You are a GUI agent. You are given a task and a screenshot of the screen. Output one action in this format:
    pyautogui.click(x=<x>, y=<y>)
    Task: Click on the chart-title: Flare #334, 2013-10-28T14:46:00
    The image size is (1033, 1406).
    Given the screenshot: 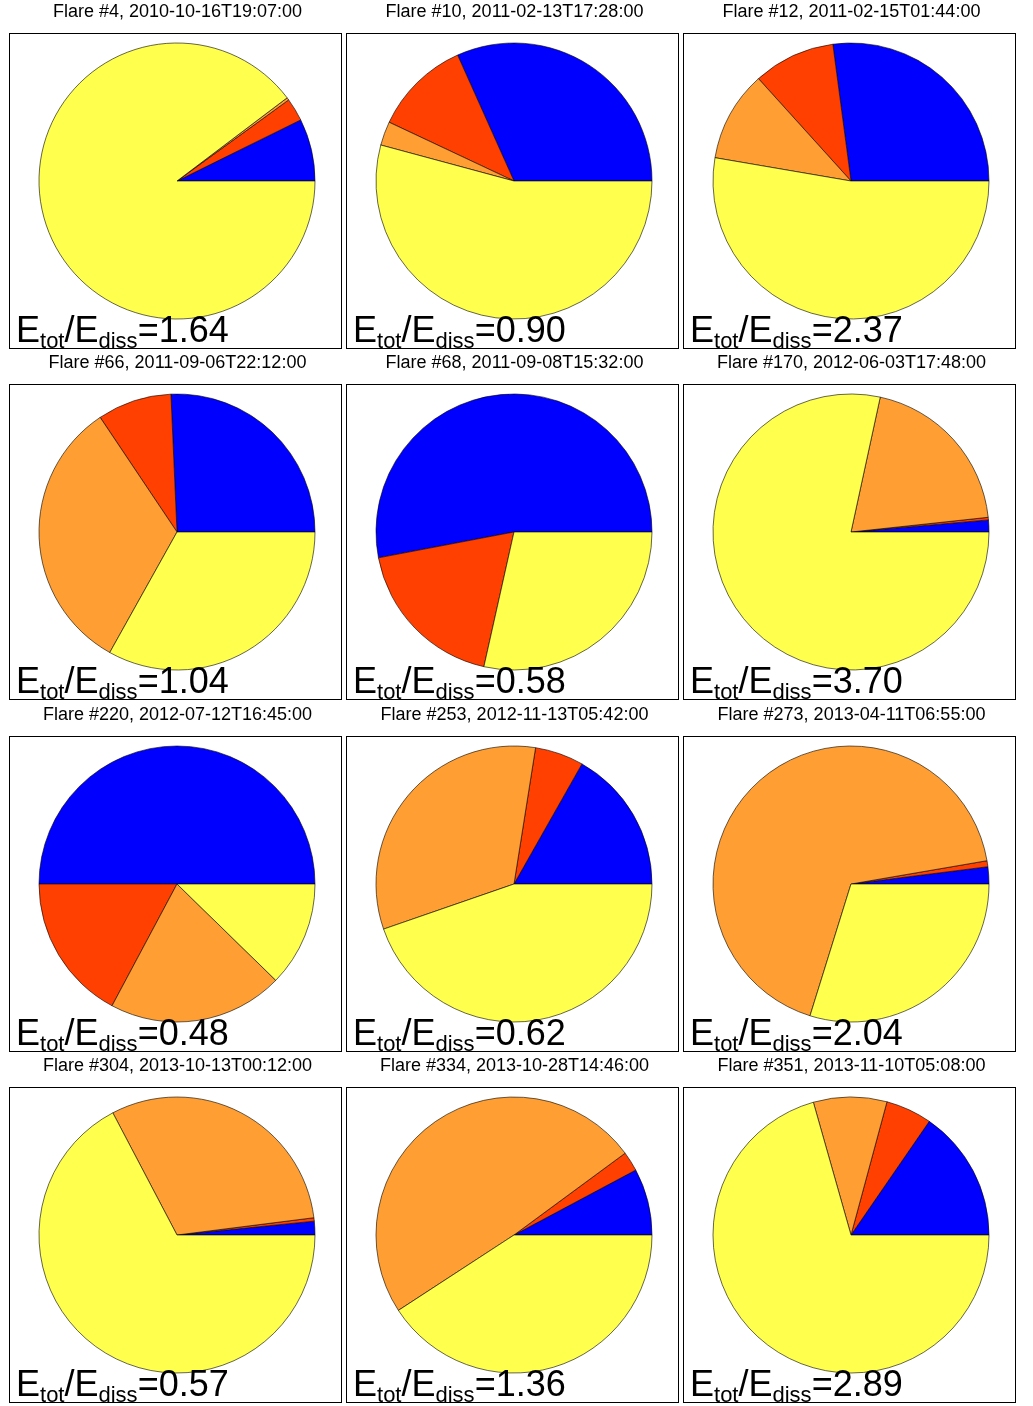 What is the action you would take?
    pyautogui.click(x=514, y=1064)
    